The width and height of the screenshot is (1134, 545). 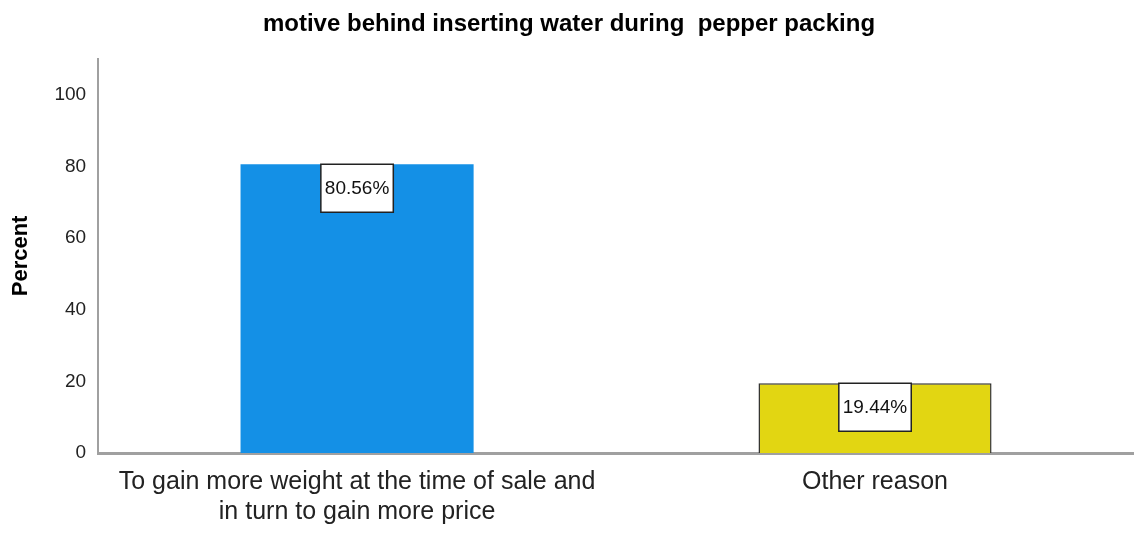 What do you see at coordinates (75, 237) in the screenshot?
I see `y-tick-label: 60` at bounding box center [75, 237].